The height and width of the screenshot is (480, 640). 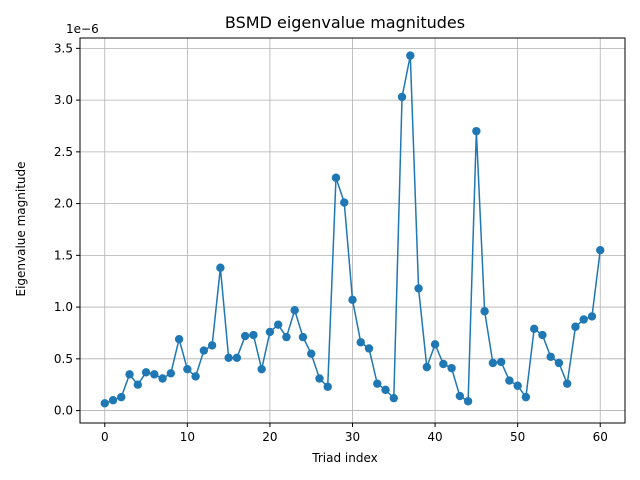 I want to click on y-tick-label: 1.5, so click(x=63, y=255).